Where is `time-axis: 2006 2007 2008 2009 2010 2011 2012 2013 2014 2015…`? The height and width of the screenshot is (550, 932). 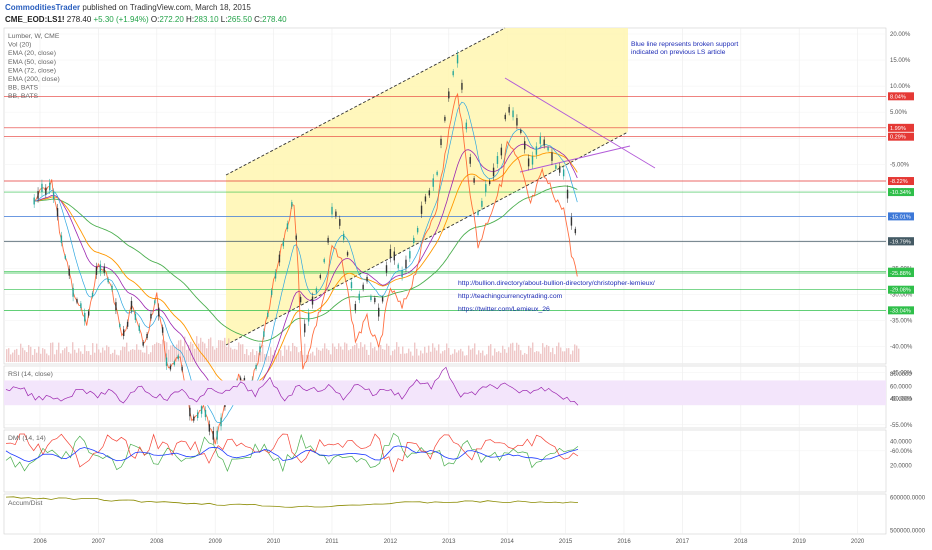
time-axis: 2006 2007 2008 2009 2010 2011 2012 2013 2014 2015… is located at coordinates (449, 542).